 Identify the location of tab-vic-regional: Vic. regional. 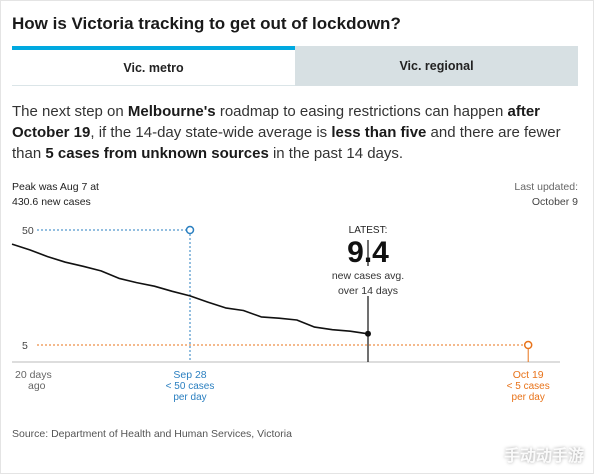
(436, 66).